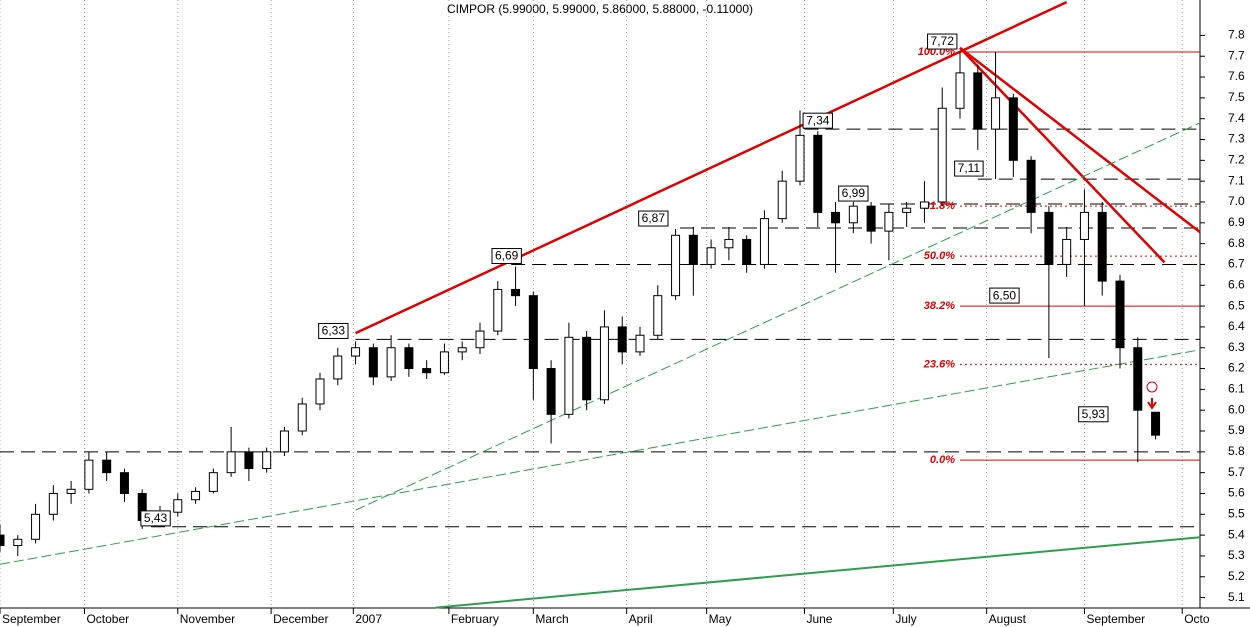 The image size is (1250, 627). What do you see at coordinates (107, 619) in the screenshot?
I see `x-tick-label: October` at bounding box center [107, 619].